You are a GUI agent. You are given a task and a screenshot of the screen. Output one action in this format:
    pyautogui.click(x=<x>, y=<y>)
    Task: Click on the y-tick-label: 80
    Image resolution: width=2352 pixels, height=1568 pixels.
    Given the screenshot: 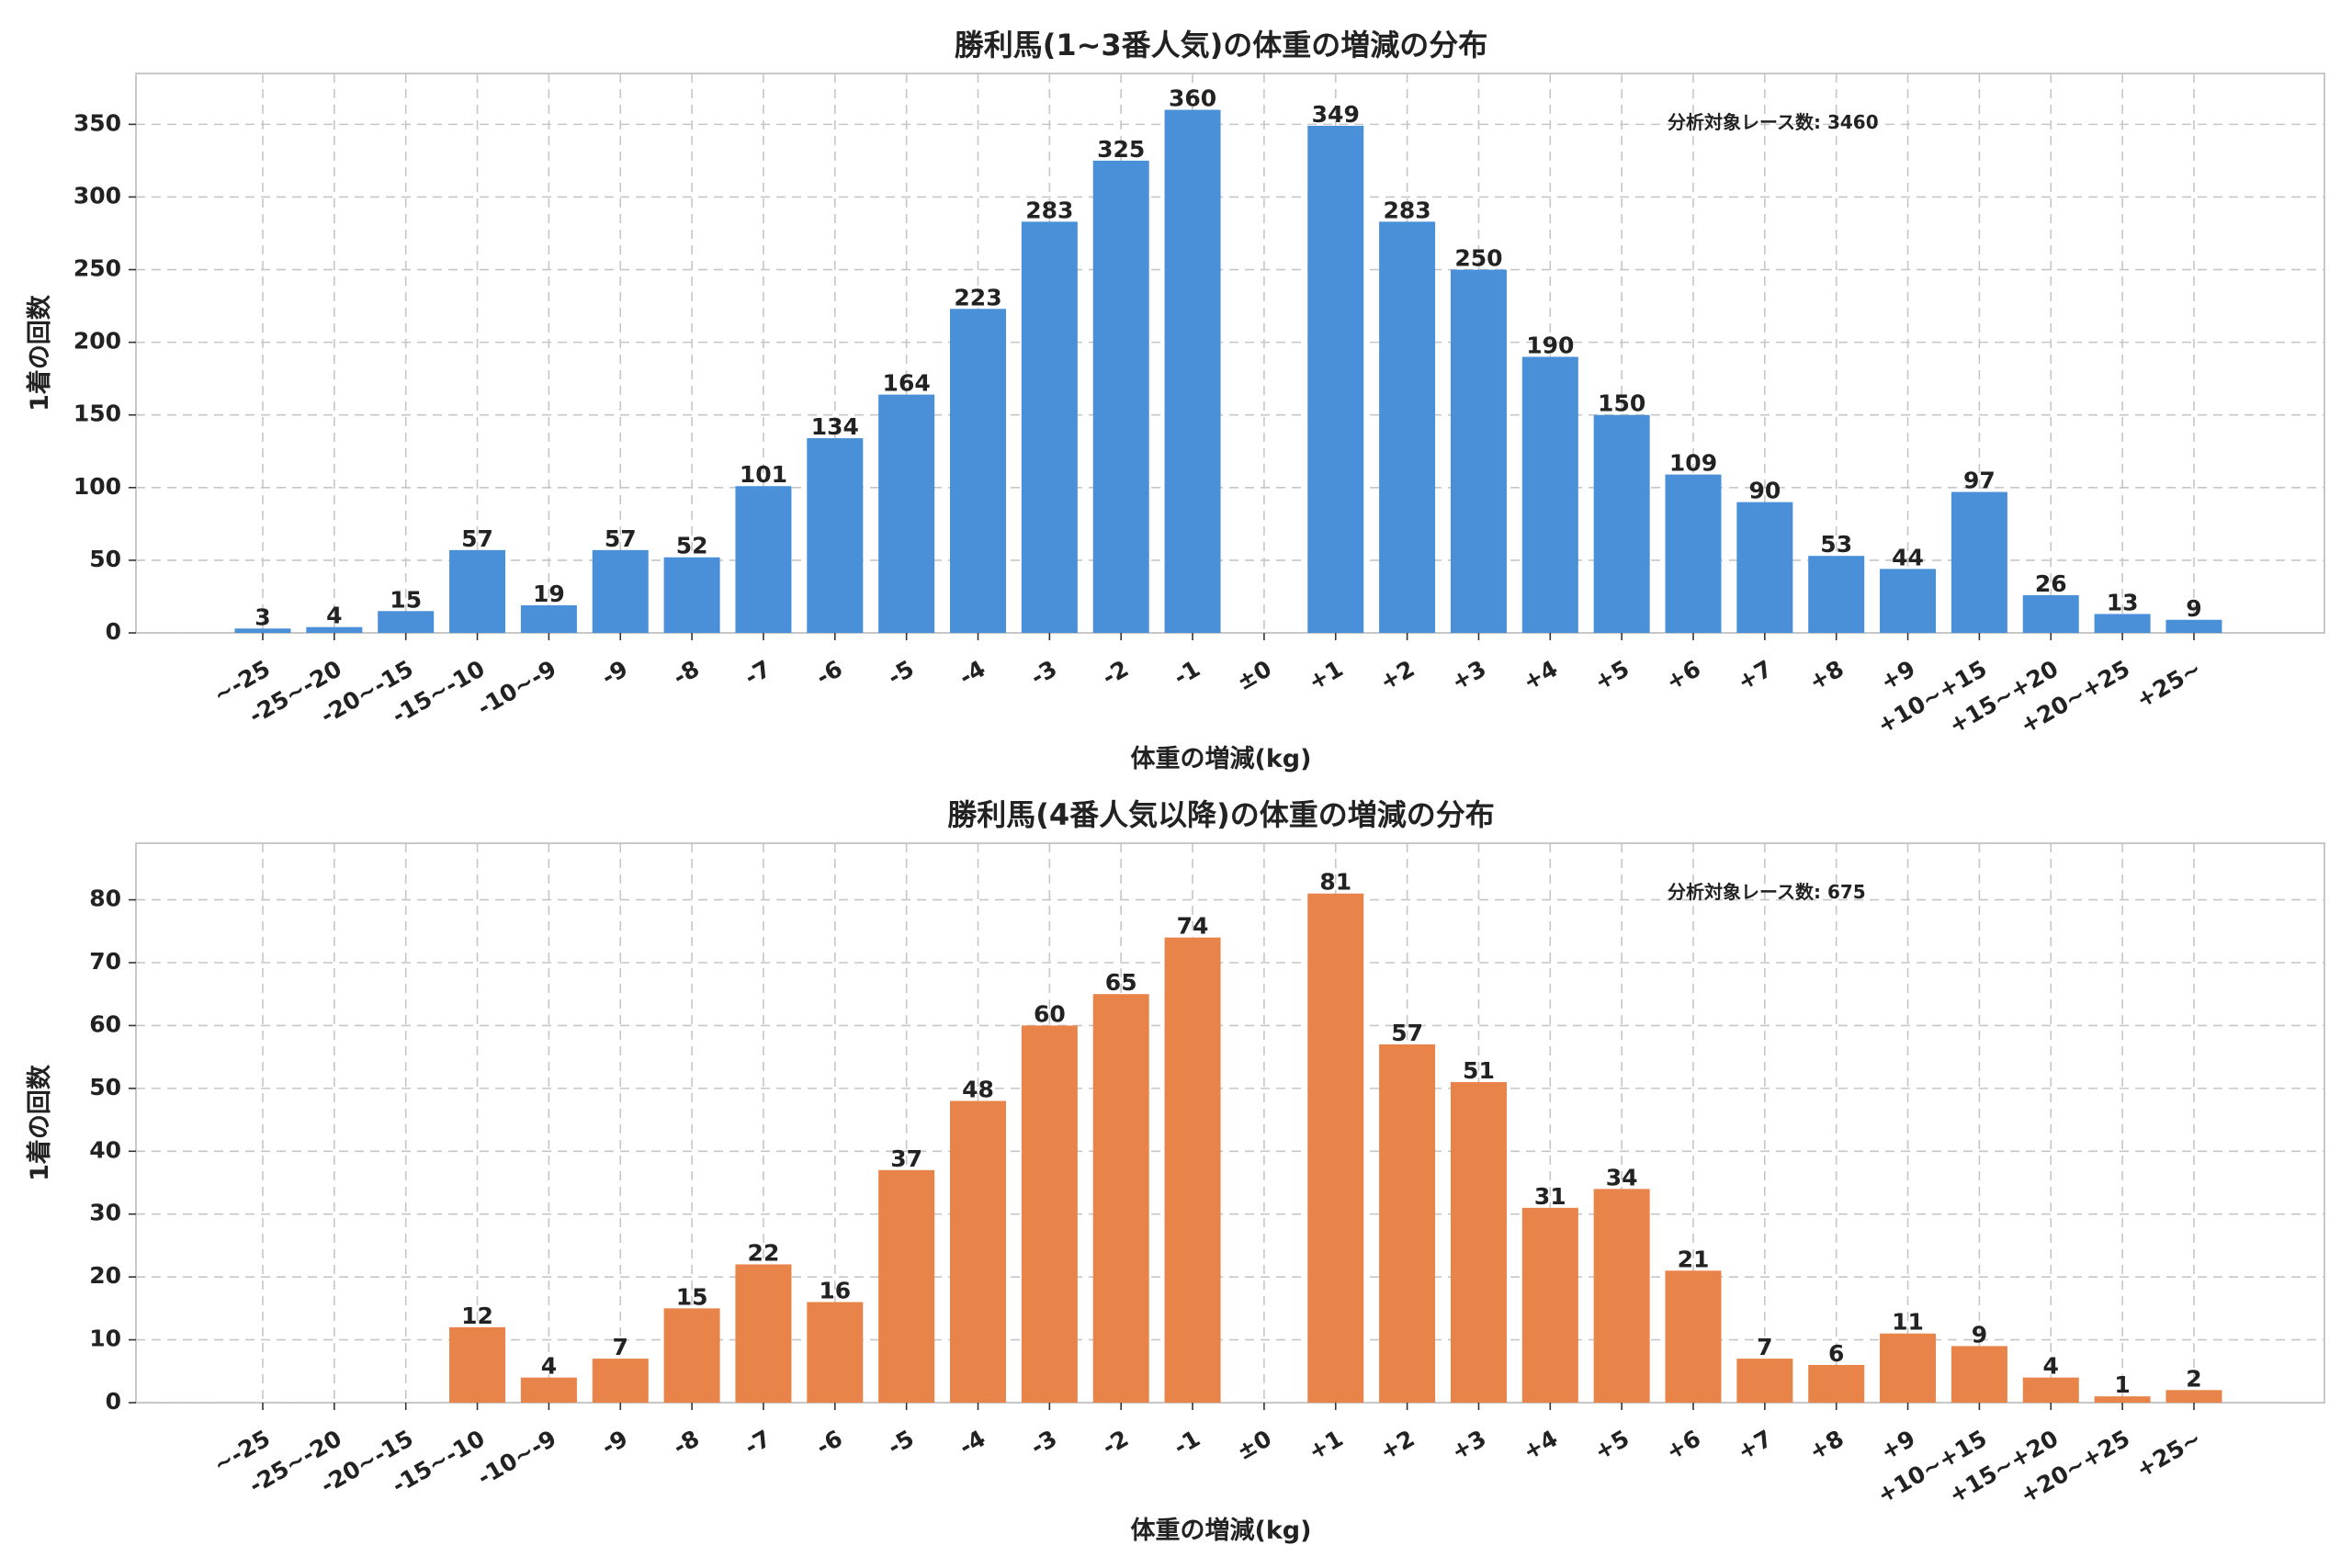 What is the action you would take?
    pyautogui.click(x=105, y=899)
    